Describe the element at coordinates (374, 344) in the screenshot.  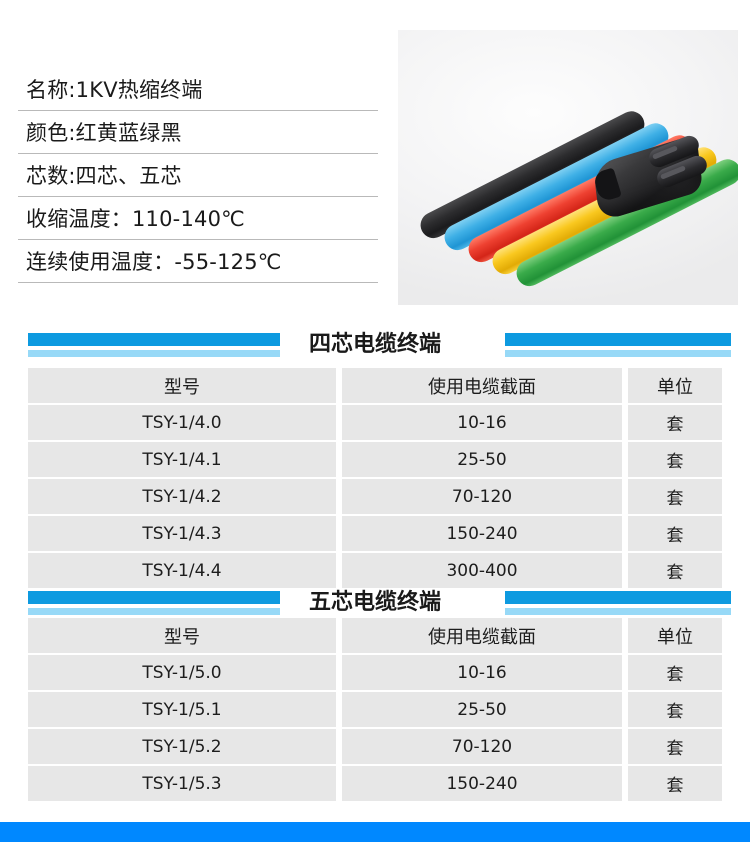
I see `section-title-text-four-core: 四芯电缆终端` at that location.